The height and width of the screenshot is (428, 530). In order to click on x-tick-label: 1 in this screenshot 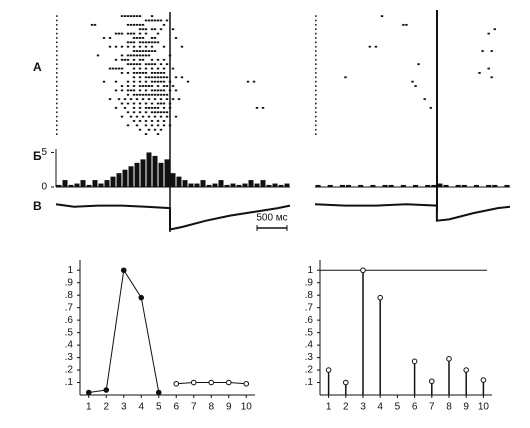, I will do `click(329, 407)`.